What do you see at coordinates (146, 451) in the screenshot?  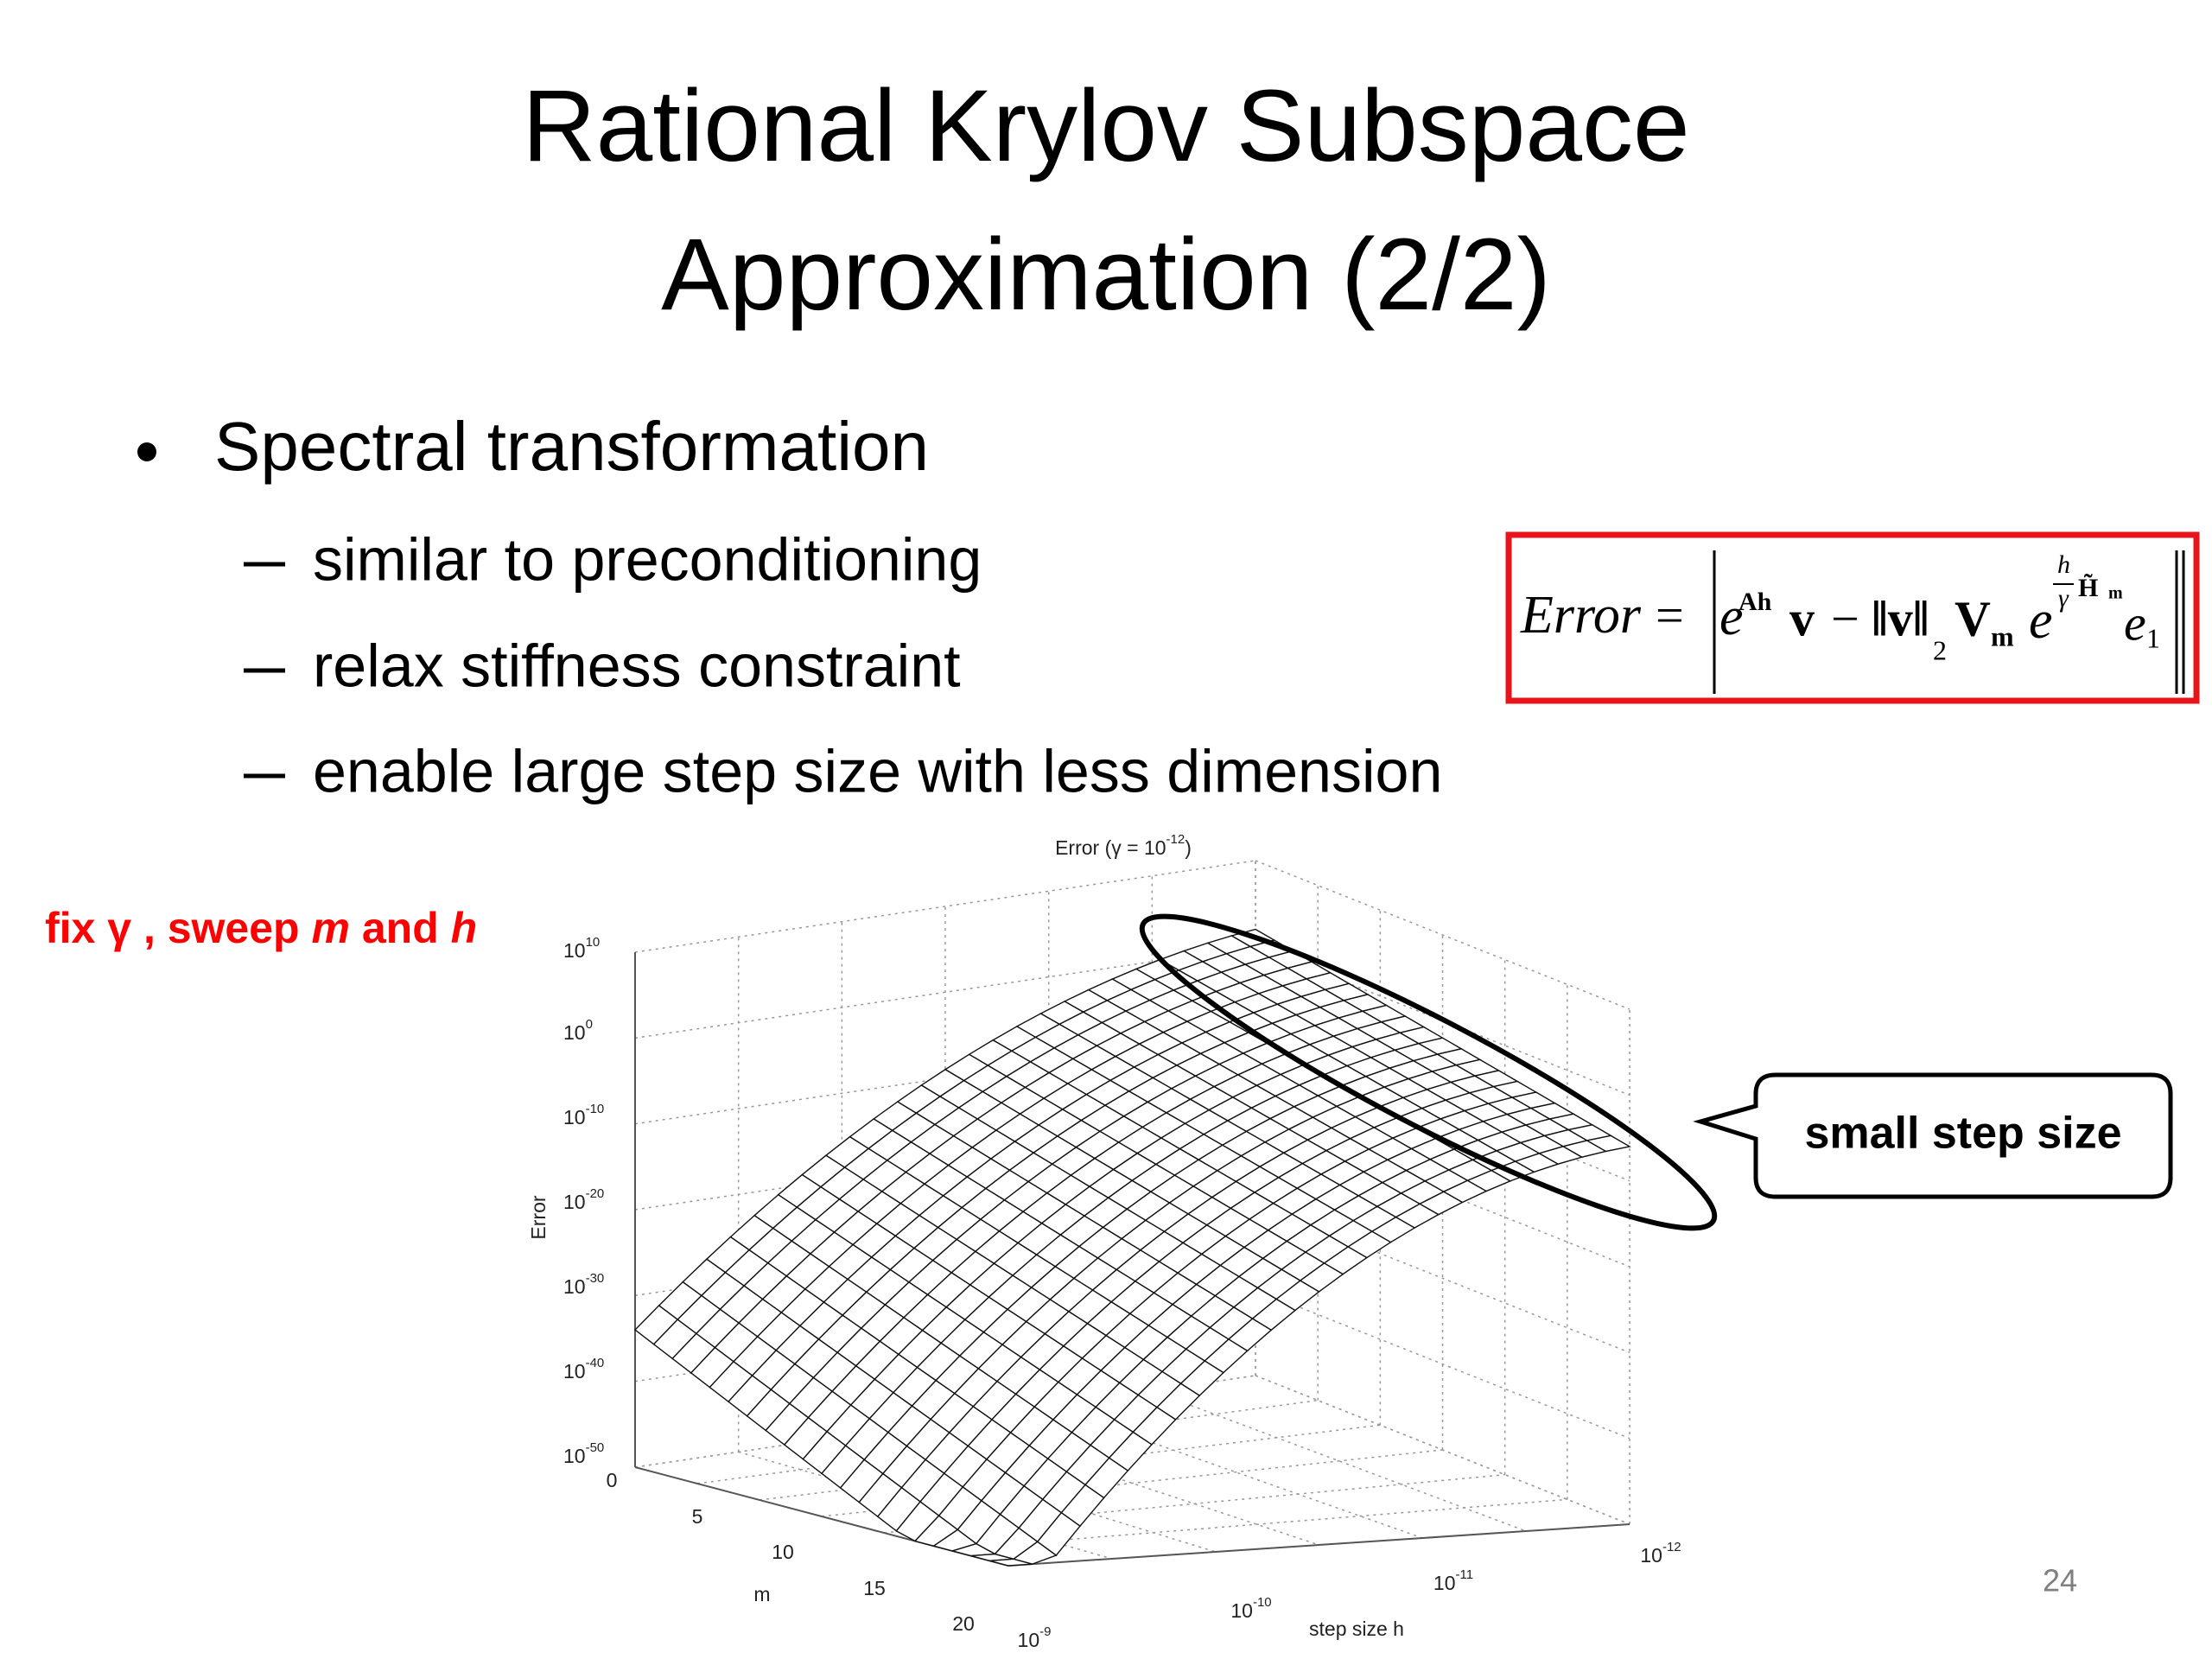 I see `bullet-marker` at bounding box center [146, 451].